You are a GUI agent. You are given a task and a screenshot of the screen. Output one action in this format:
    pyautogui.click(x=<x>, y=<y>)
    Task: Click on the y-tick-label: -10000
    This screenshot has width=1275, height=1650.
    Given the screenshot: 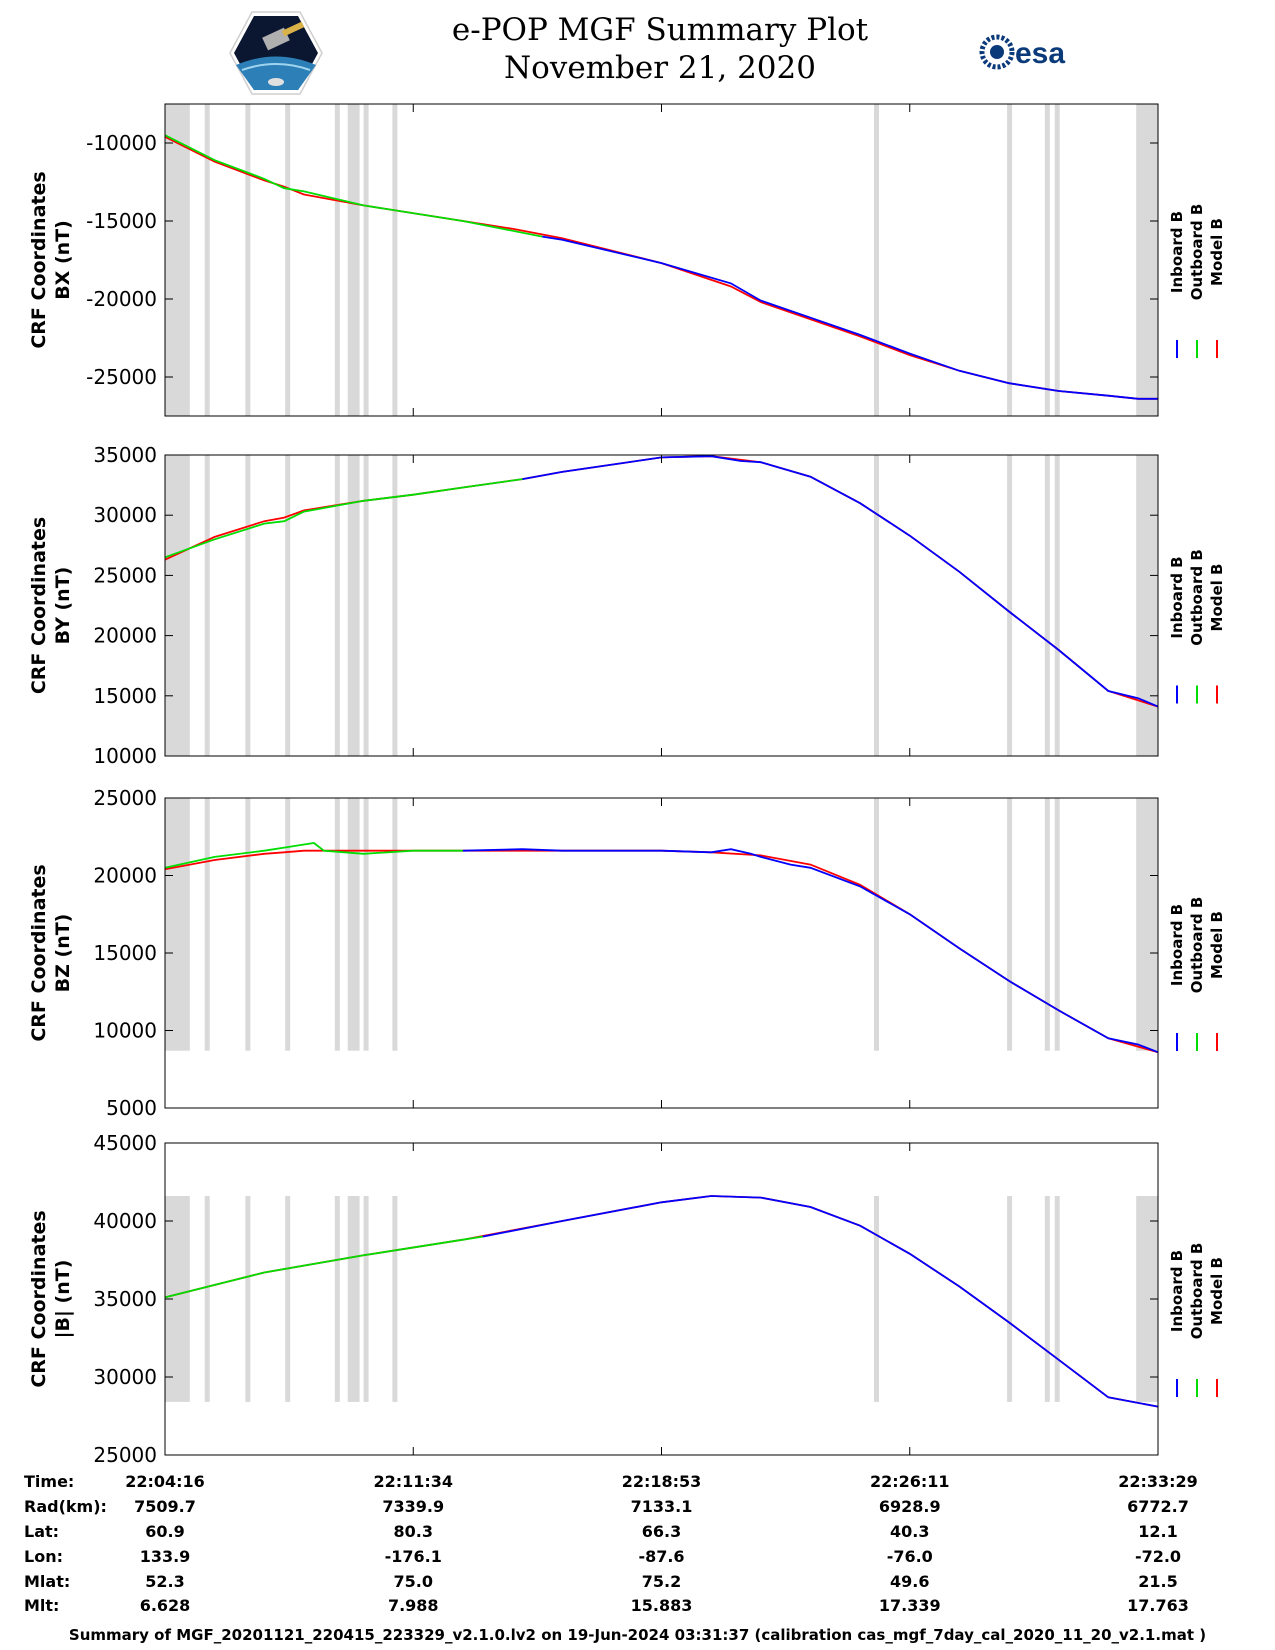 What is the action you would take?
    pyautogui.click(x=121, y=143)
    